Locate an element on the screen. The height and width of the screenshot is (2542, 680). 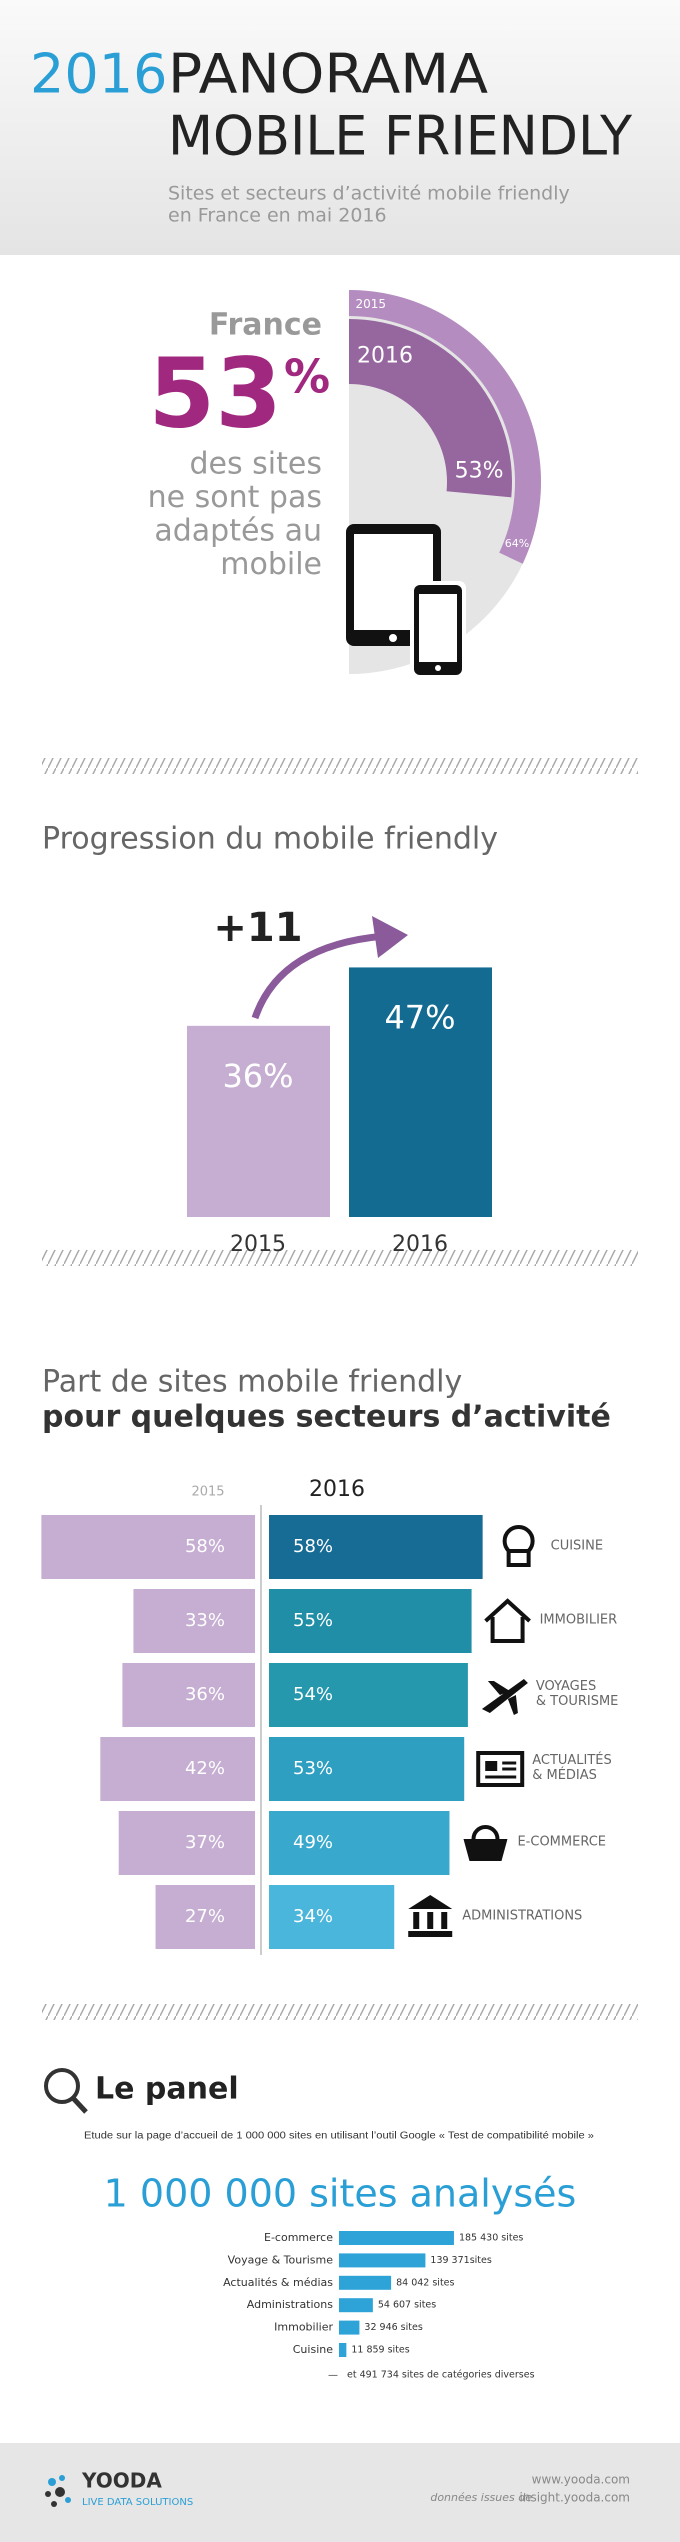
category-label: Administrations is located at coordinates (290, 2304).